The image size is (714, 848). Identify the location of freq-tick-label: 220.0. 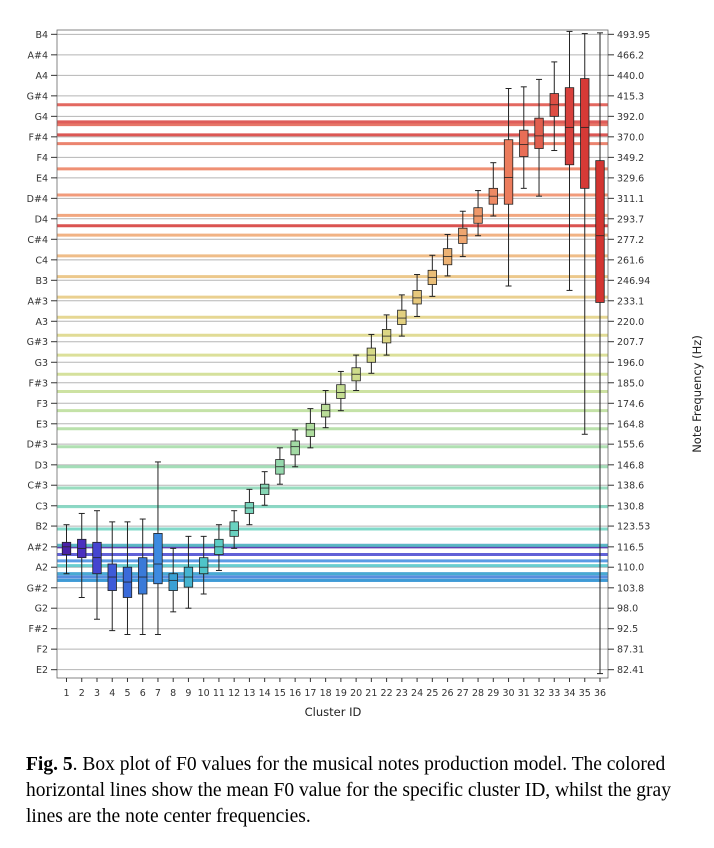
(630, 322).